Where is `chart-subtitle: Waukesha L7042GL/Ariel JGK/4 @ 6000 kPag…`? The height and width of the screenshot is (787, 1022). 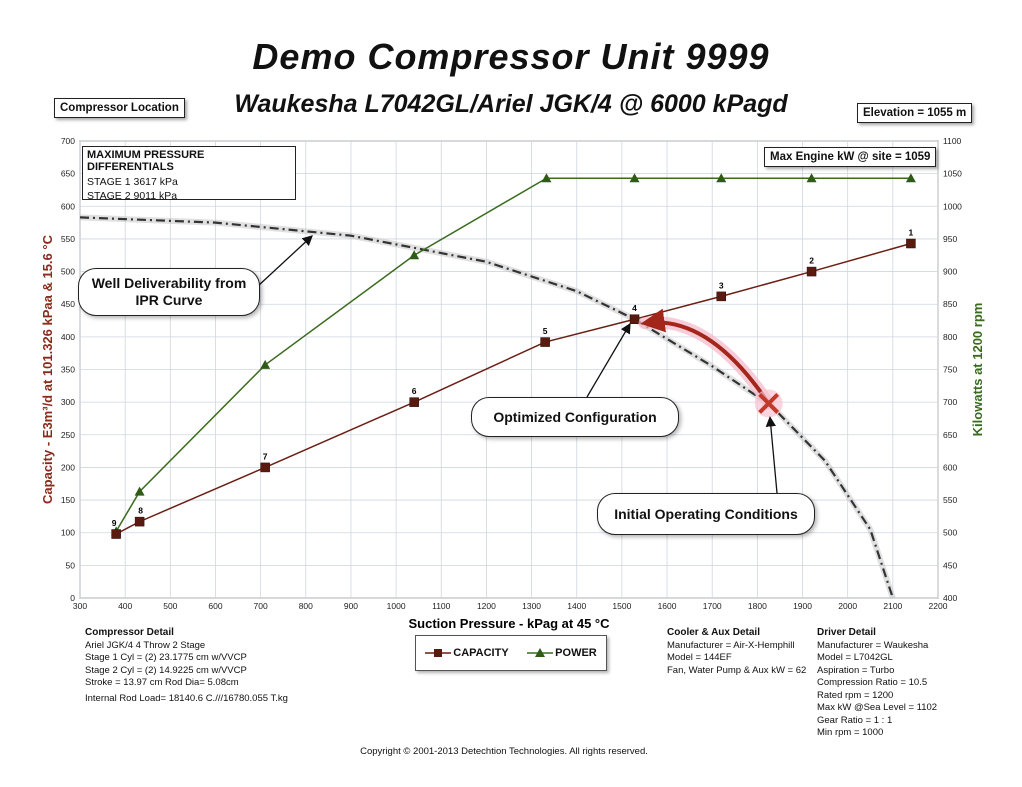
chart-subtitle: Waukesha L7042GL/Ariel JGK/4 @ 6000 kPag… is located at coordinates (511, 104).